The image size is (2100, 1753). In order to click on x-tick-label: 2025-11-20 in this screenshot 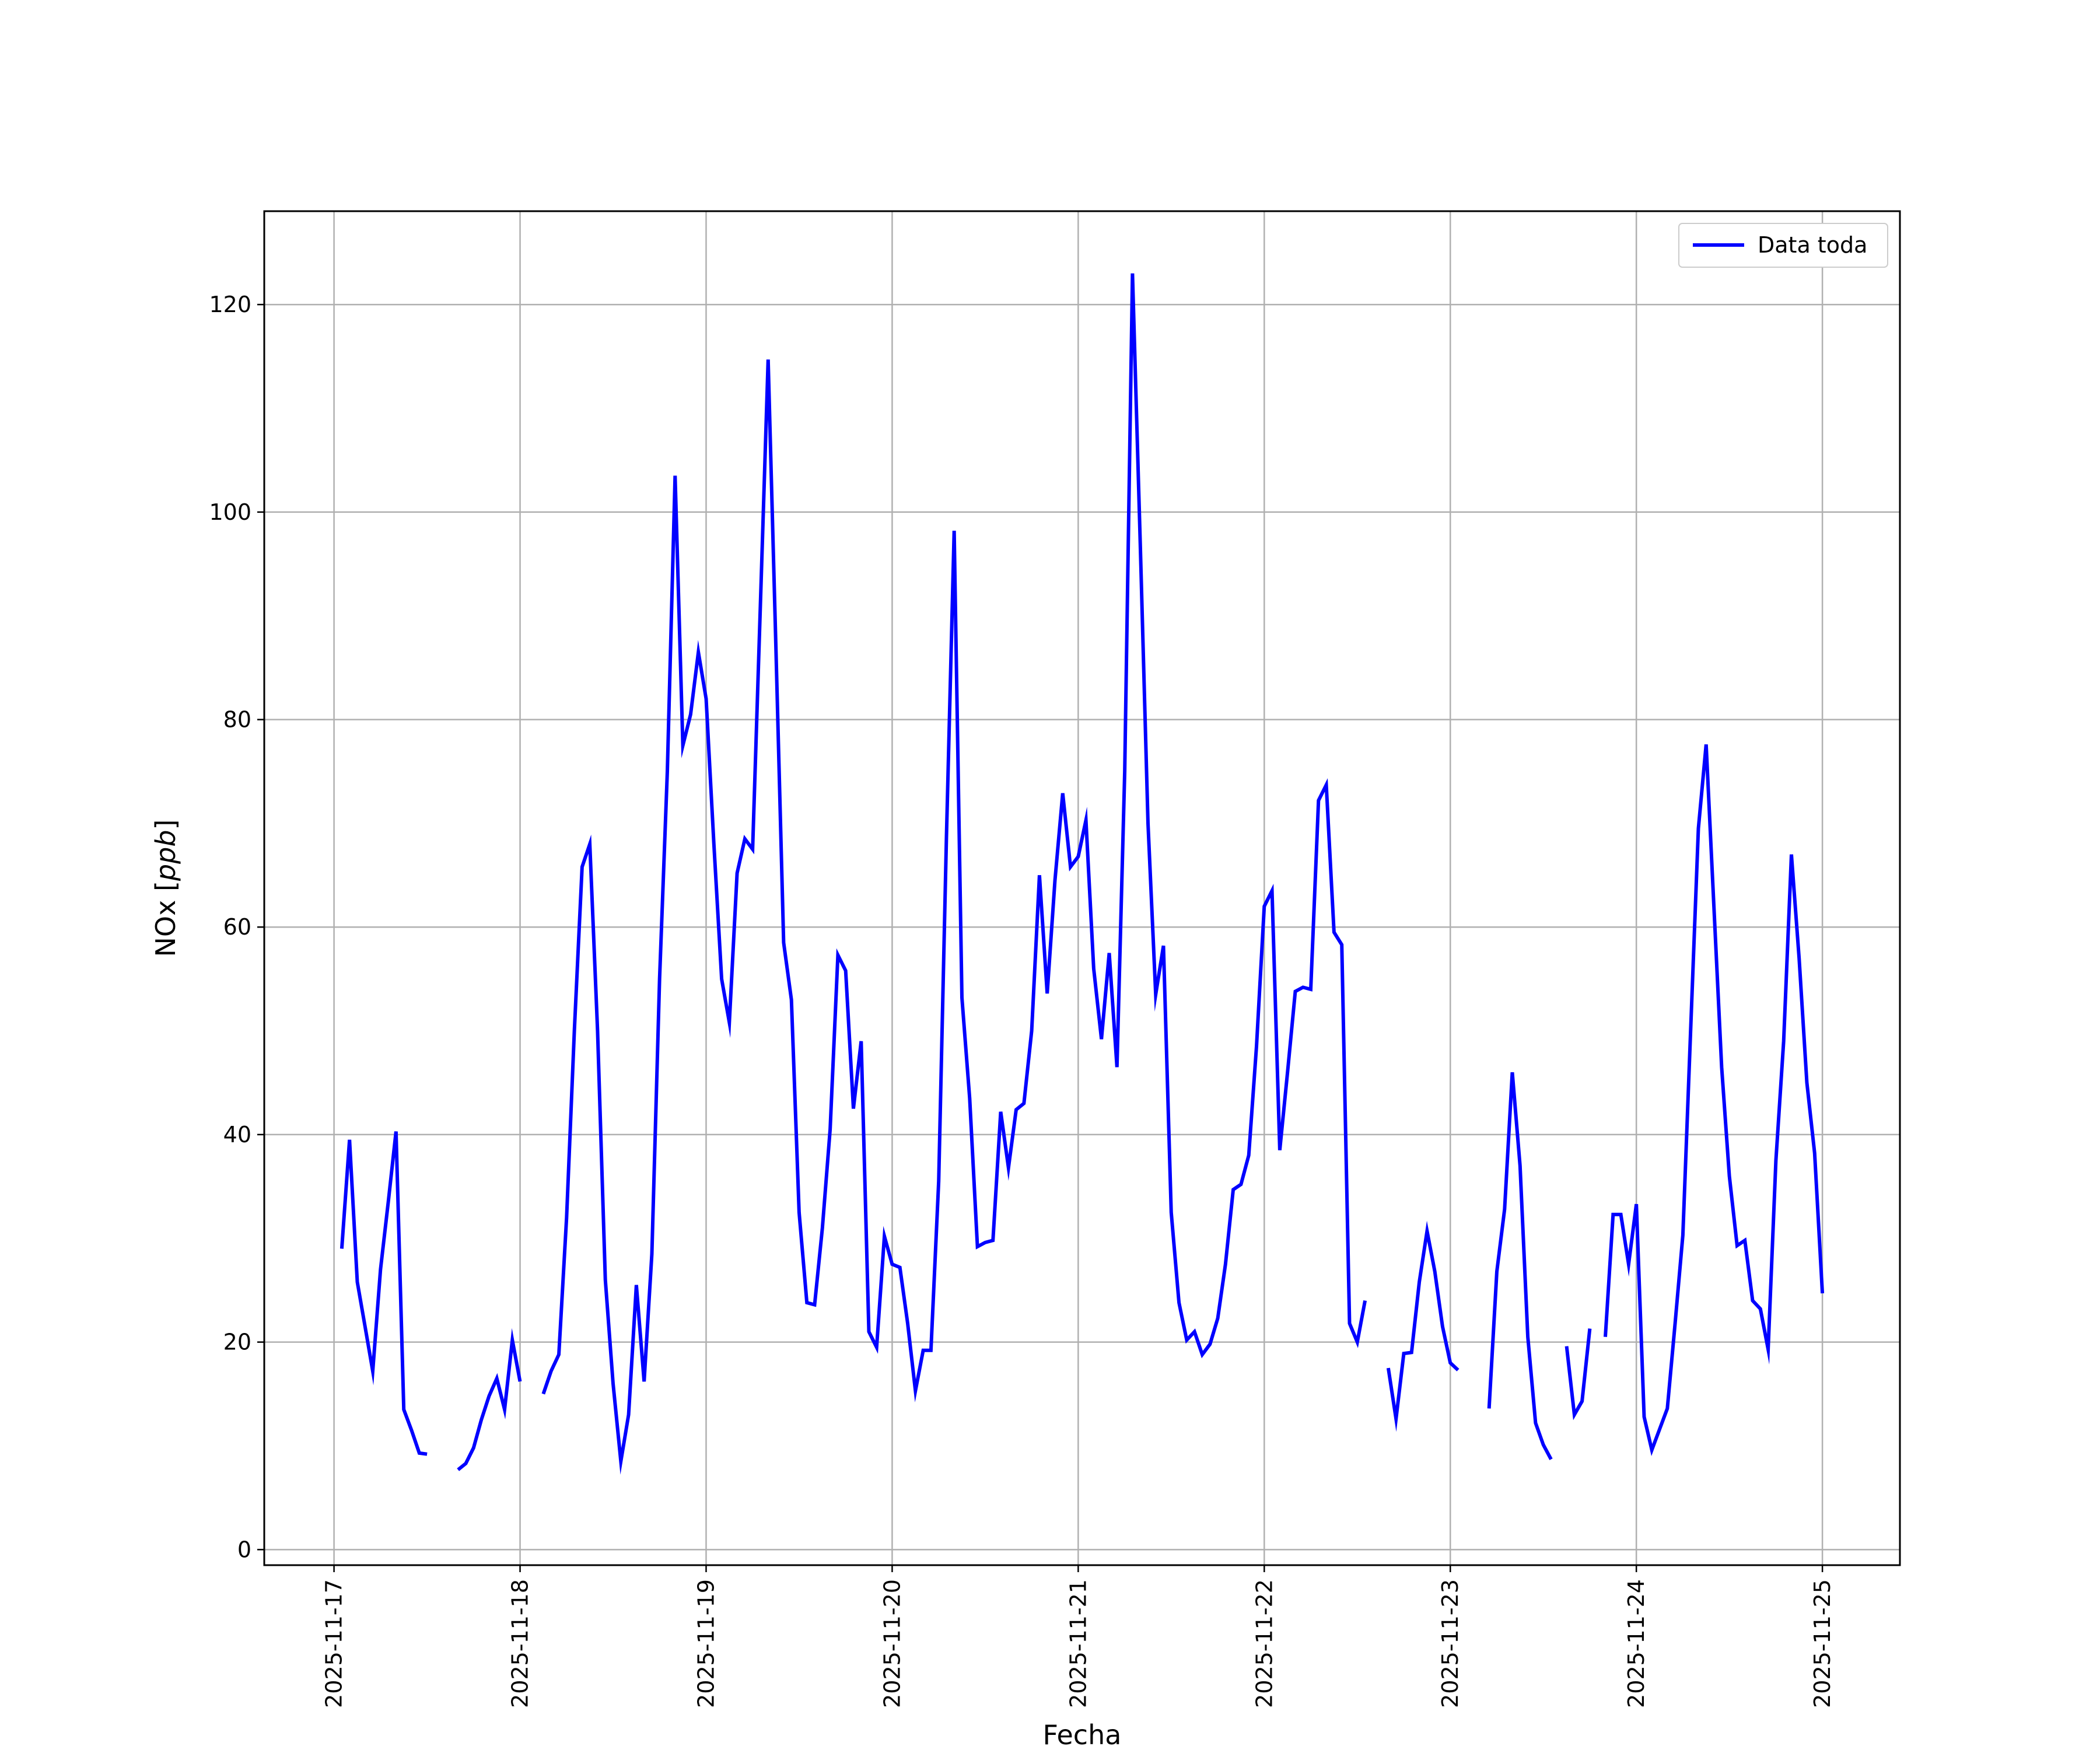, I will do `click(892, 1643)`.